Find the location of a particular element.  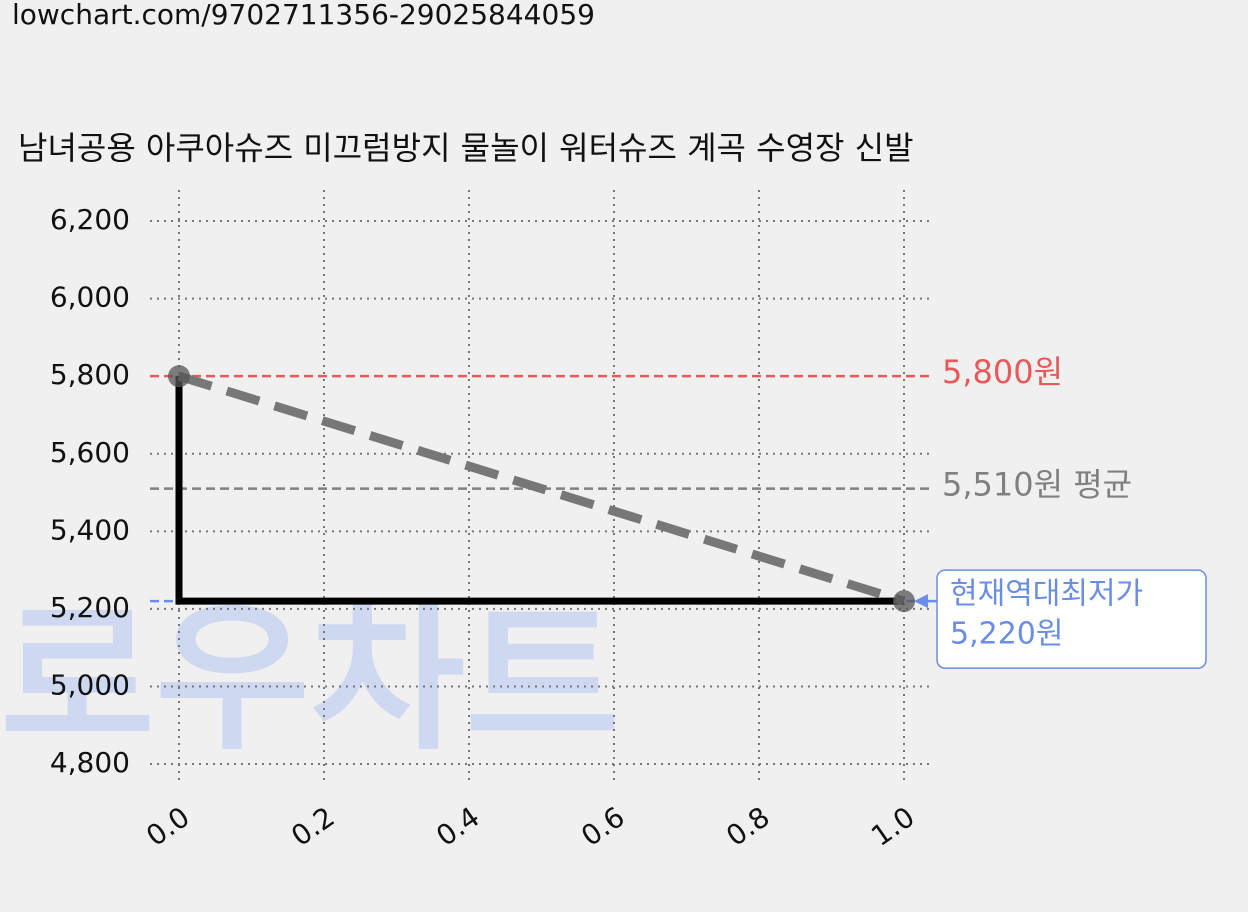

reference-label: 5,510원 평균 is located at coordinates (1037, 485).